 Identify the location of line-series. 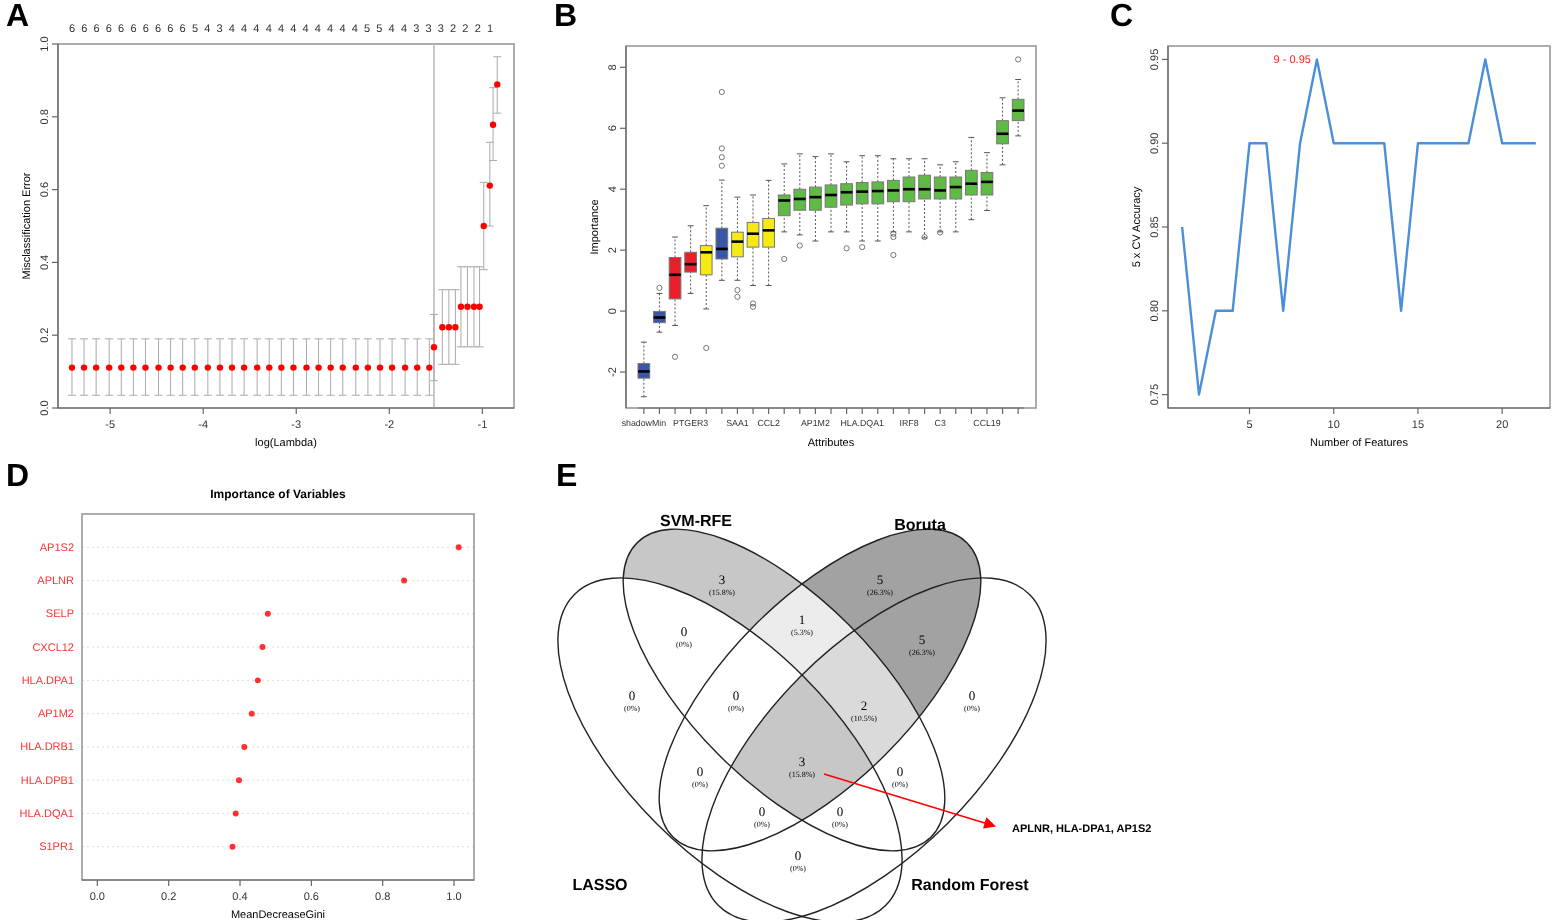
(1359, 227).